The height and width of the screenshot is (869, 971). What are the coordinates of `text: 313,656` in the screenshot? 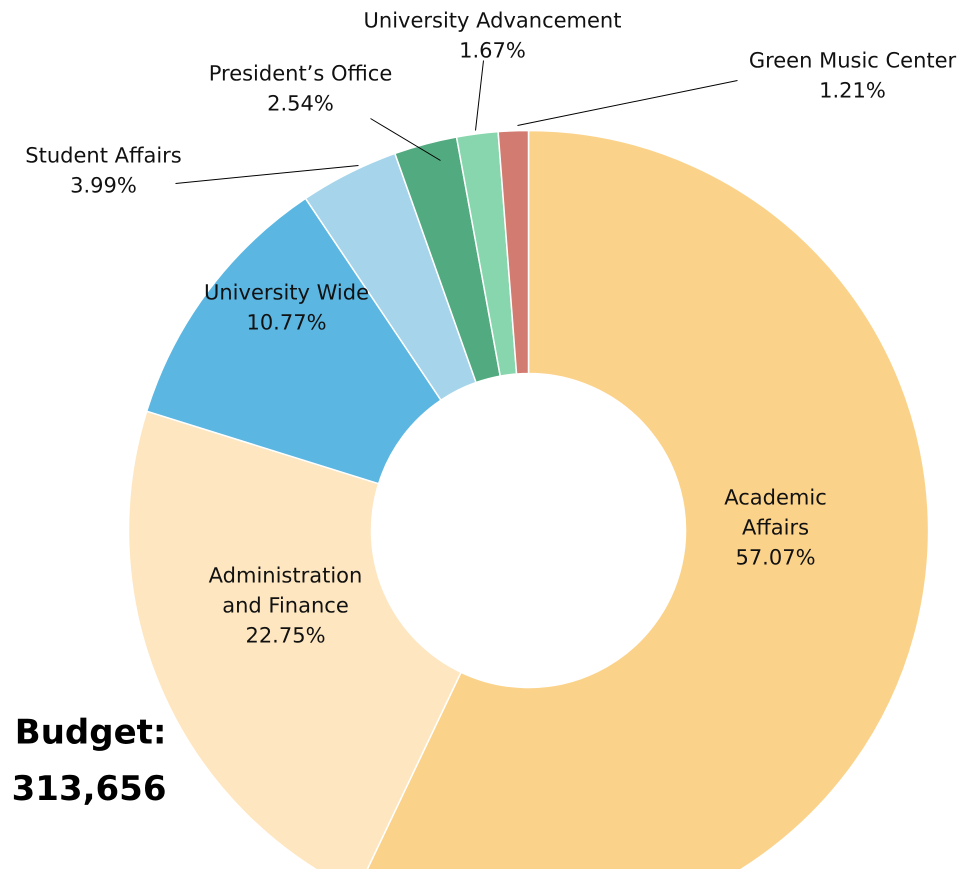 It's located at (89, 789).